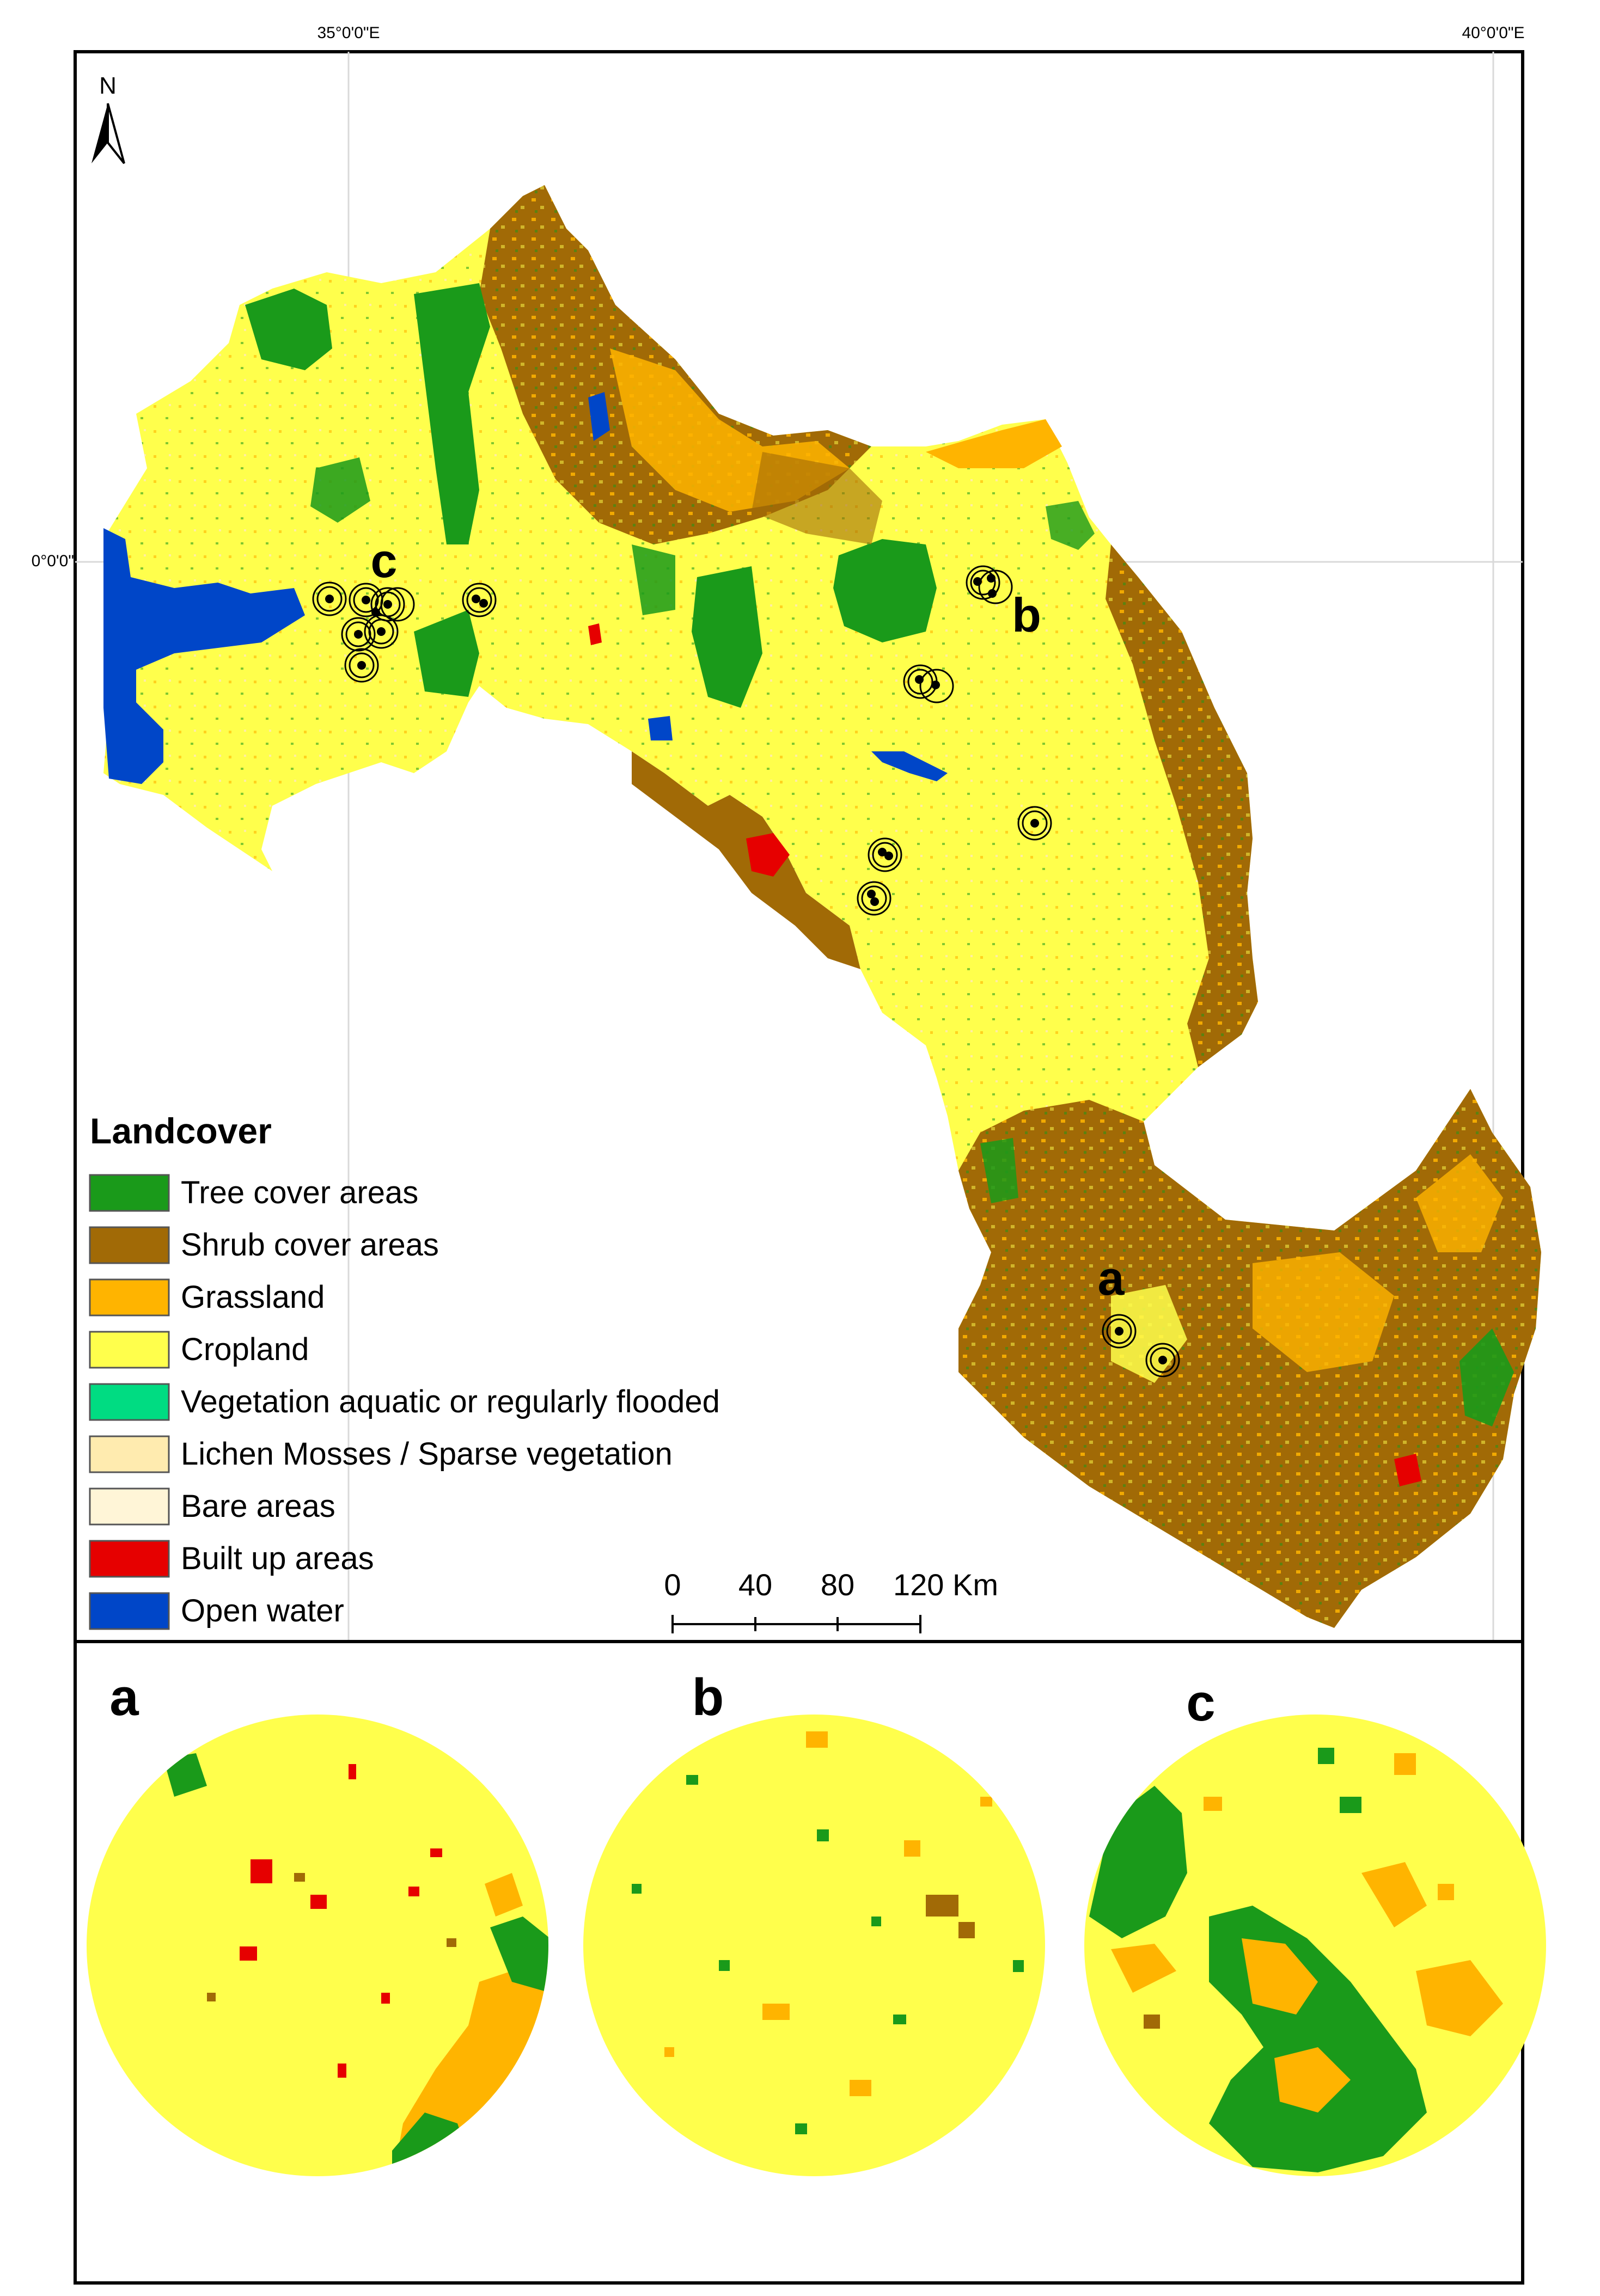  I want to click on inset-label-b: b, so click(708, 1697).